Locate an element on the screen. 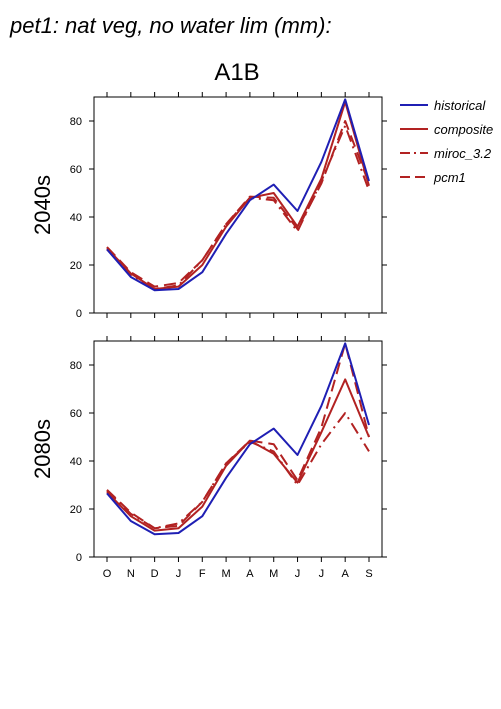 This screenshot has height=709, width=501. legend-item: miroc_3.2 is located at coordinates (446, 153).